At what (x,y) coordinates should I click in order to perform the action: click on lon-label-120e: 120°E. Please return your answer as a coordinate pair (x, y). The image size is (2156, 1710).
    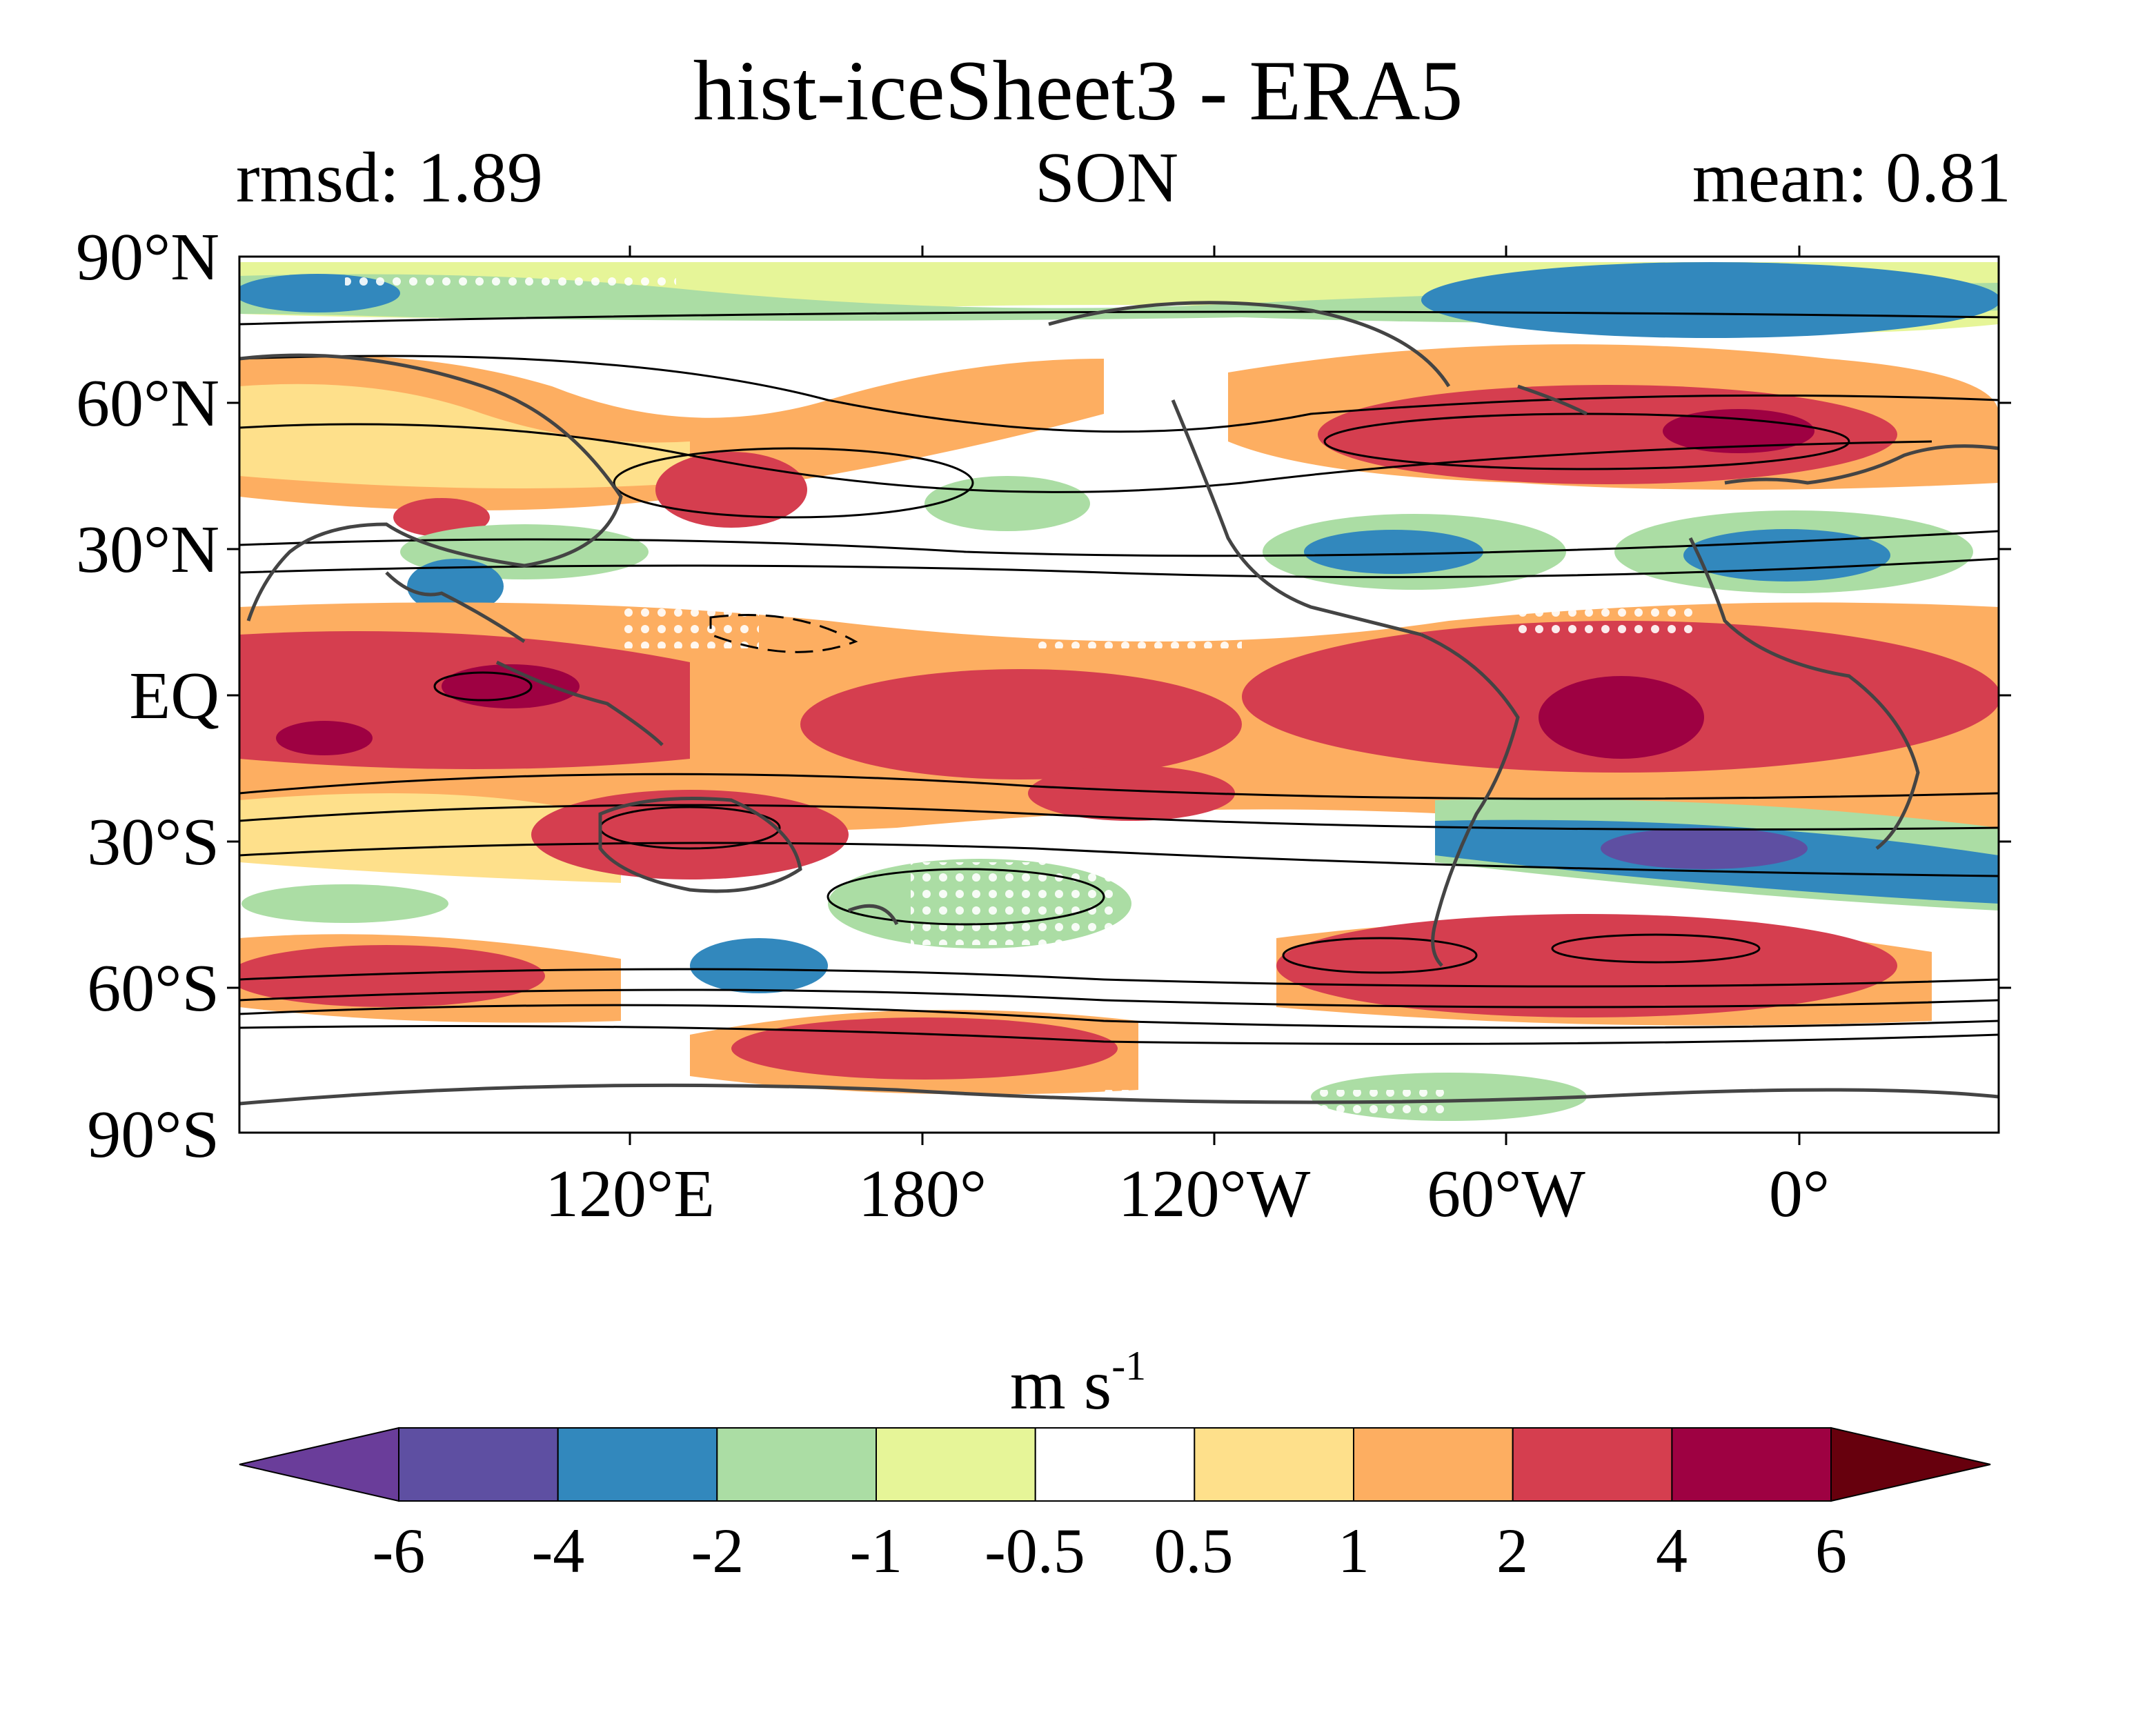
    Looking at the image, I should click on (629, 1194).